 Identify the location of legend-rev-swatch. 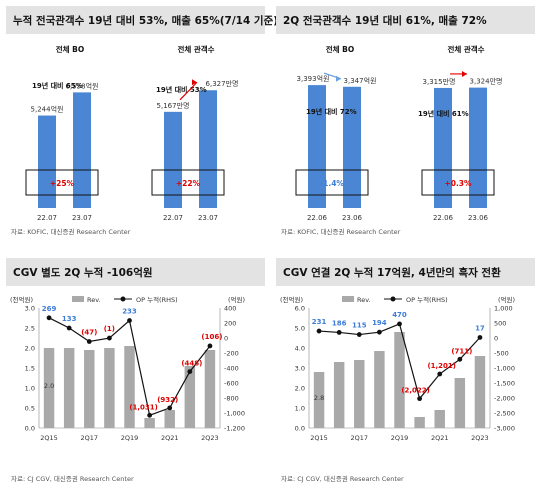
(348, 299).